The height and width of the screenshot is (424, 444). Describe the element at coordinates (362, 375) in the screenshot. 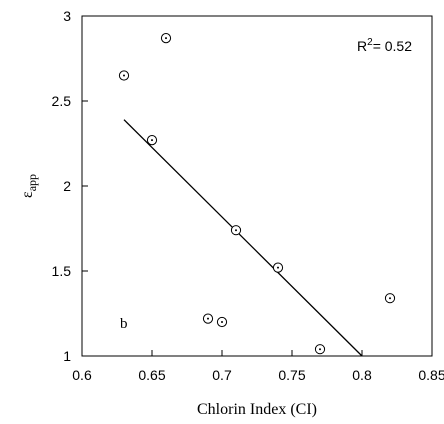

I see `x-tick-label: 0.8` at that location.